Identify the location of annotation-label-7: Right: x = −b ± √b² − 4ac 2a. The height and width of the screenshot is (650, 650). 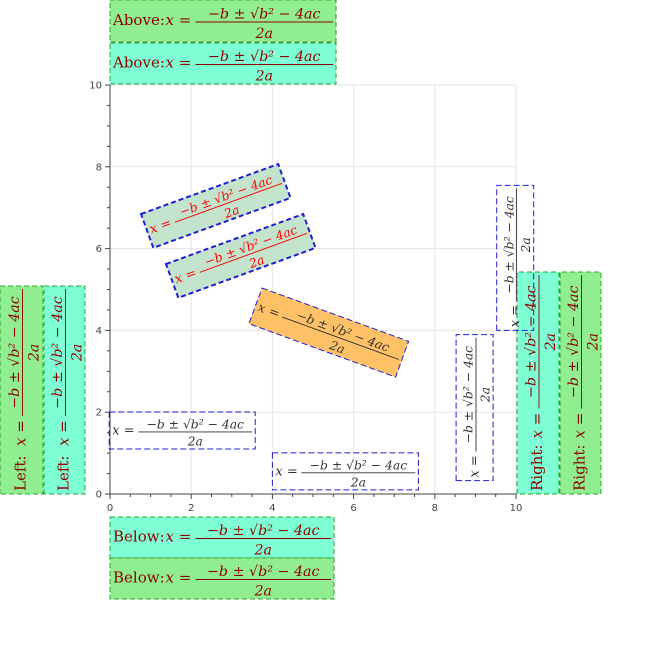
(580, 383).